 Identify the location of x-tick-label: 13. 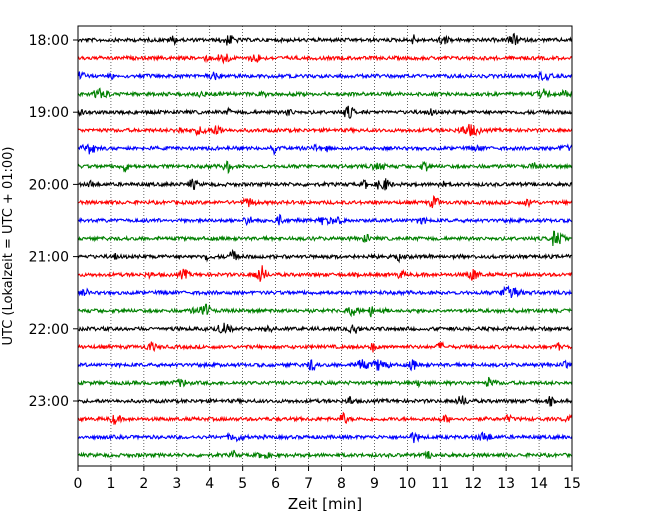
(506, 484).